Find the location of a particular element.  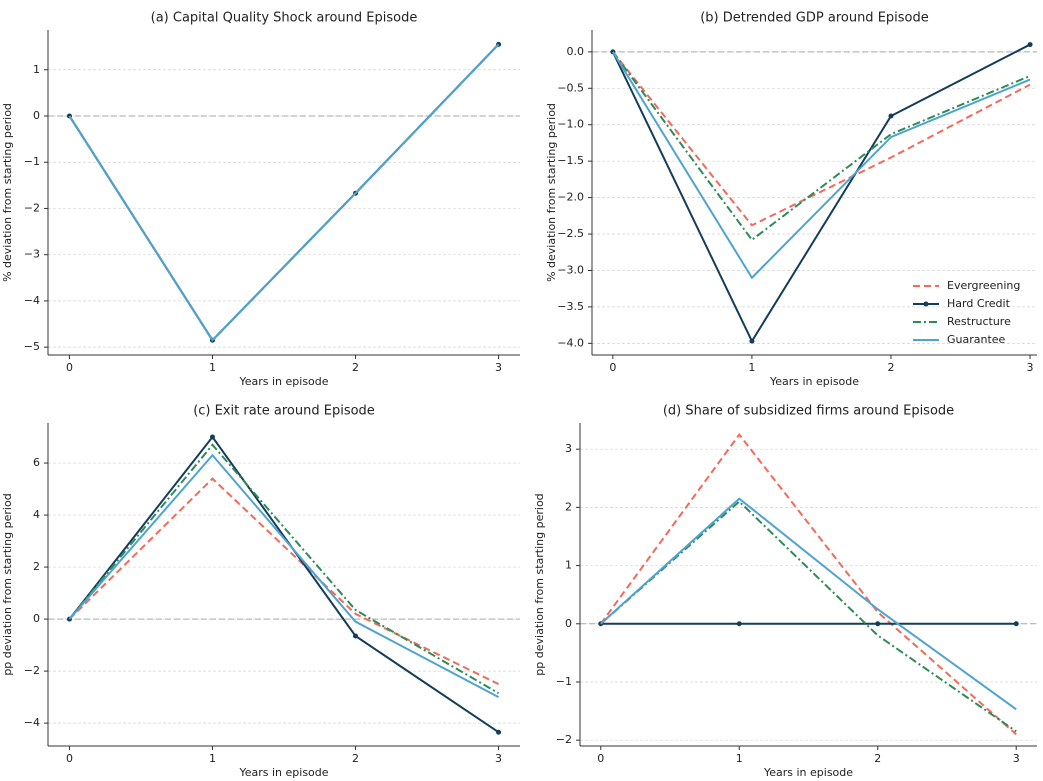

y-tick-label: −0.5 is located at coordinates (570, 87).